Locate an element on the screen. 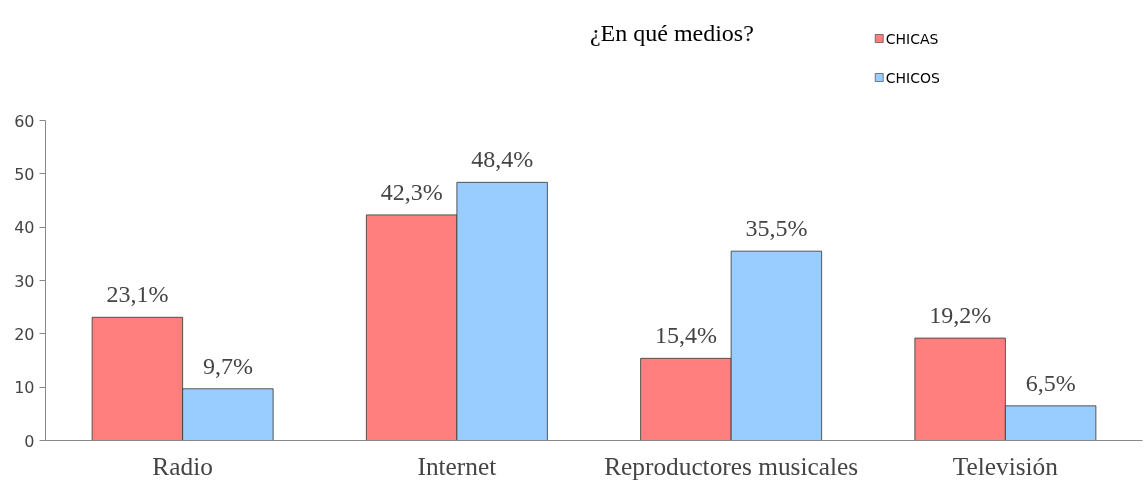 Image resolution: width=1147 pixels, height=494 pixels. data-label: 9,7% is located at coordinates (227, 365).